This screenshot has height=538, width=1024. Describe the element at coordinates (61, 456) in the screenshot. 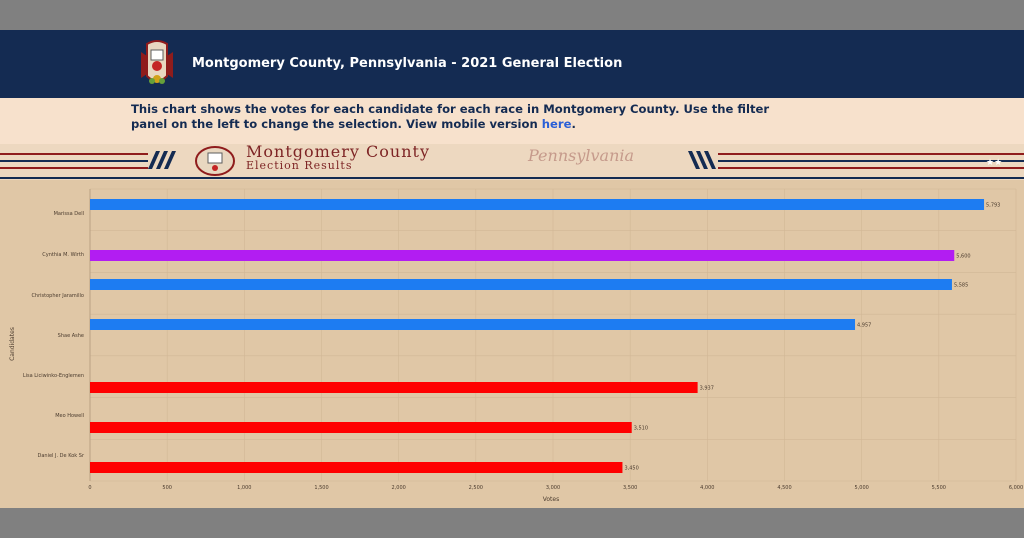

I see `candidate-label: Daniel J. De Kok Sr` at that location.